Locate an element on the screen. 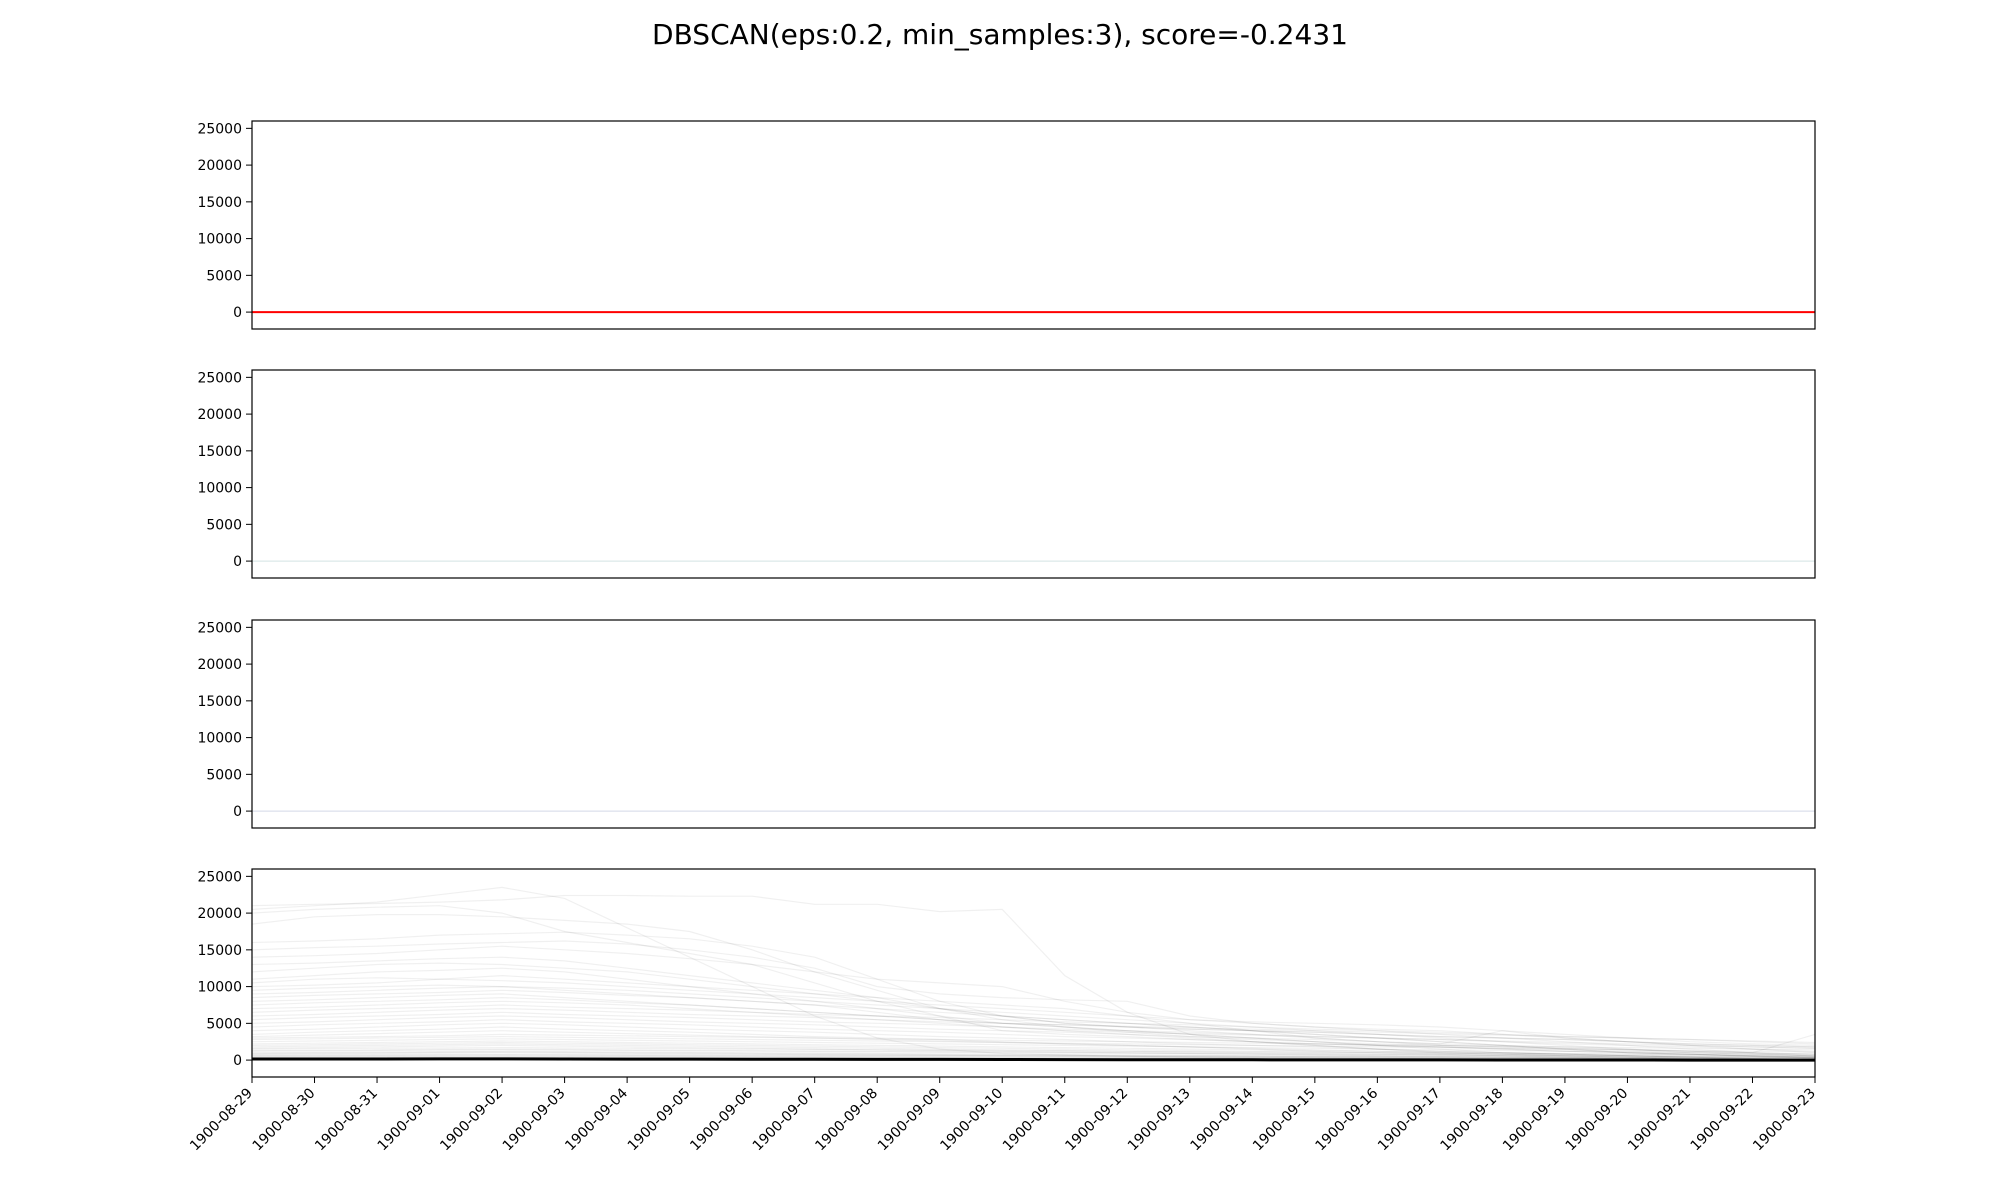  subplot-1-frame is located at coordinates (1033, 225).